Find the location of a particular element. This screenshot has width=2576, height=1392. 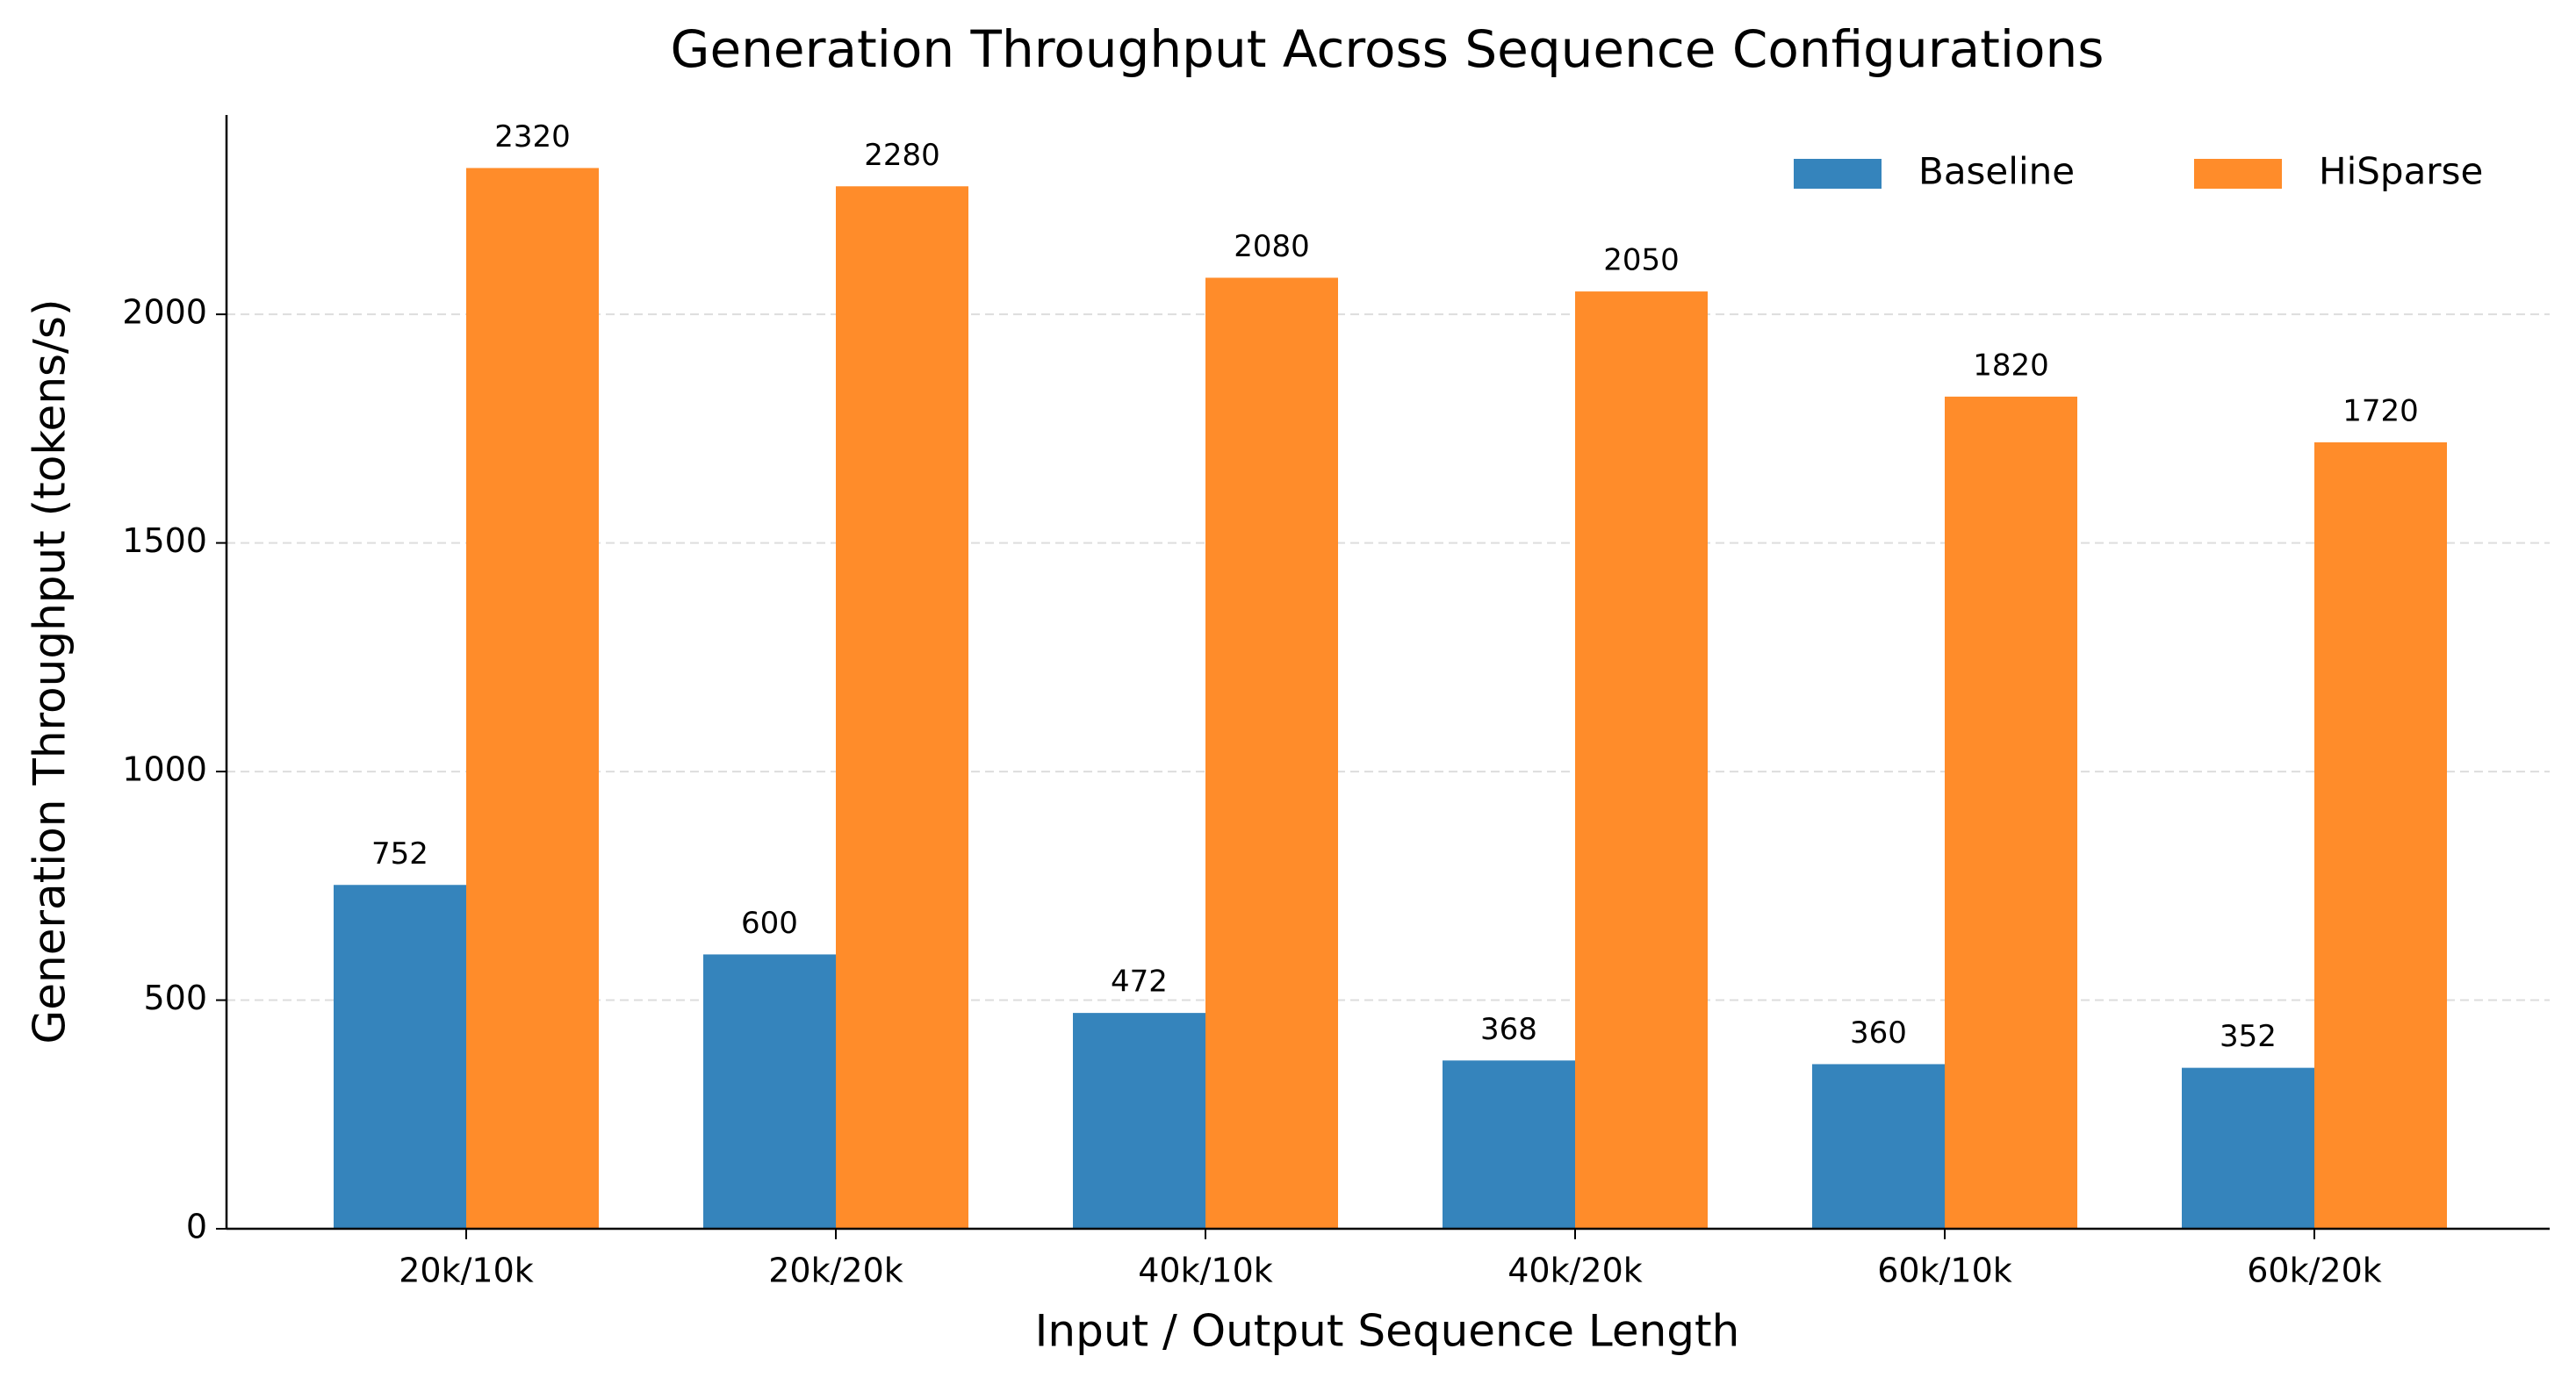

y-tick-label: 0 is located at coordinates (196, 1227).